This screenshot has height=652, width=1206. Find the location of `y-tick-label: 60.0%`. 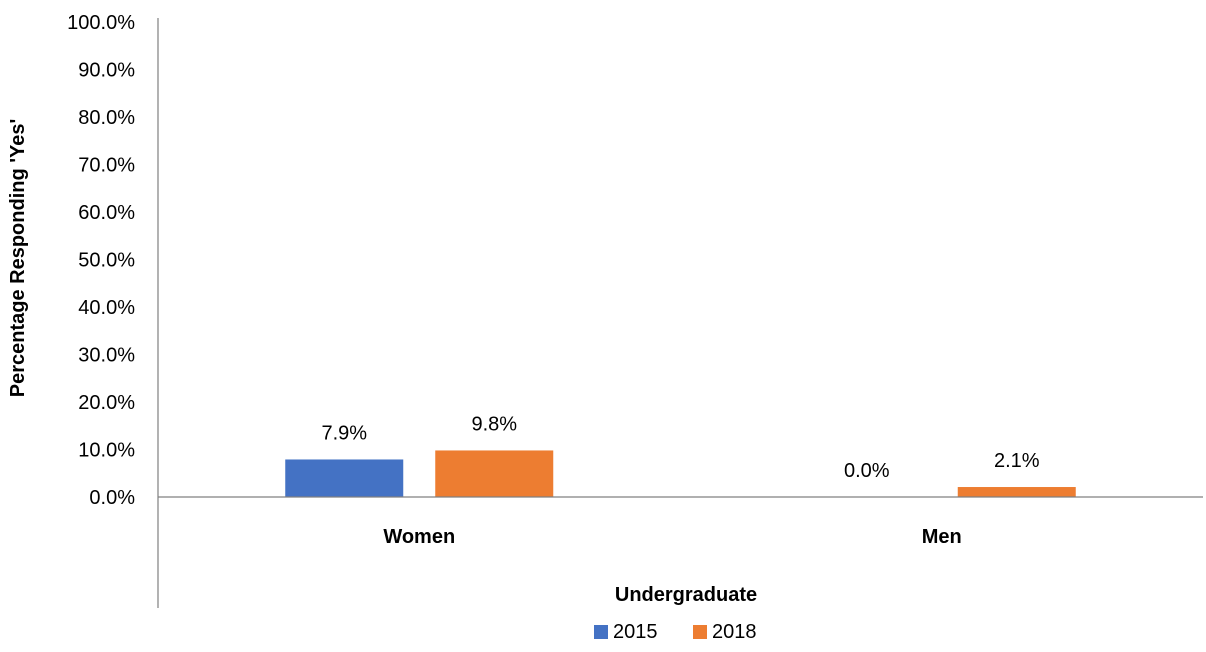

y-tick-label: 60.0% is located at coordinates (106, 213).